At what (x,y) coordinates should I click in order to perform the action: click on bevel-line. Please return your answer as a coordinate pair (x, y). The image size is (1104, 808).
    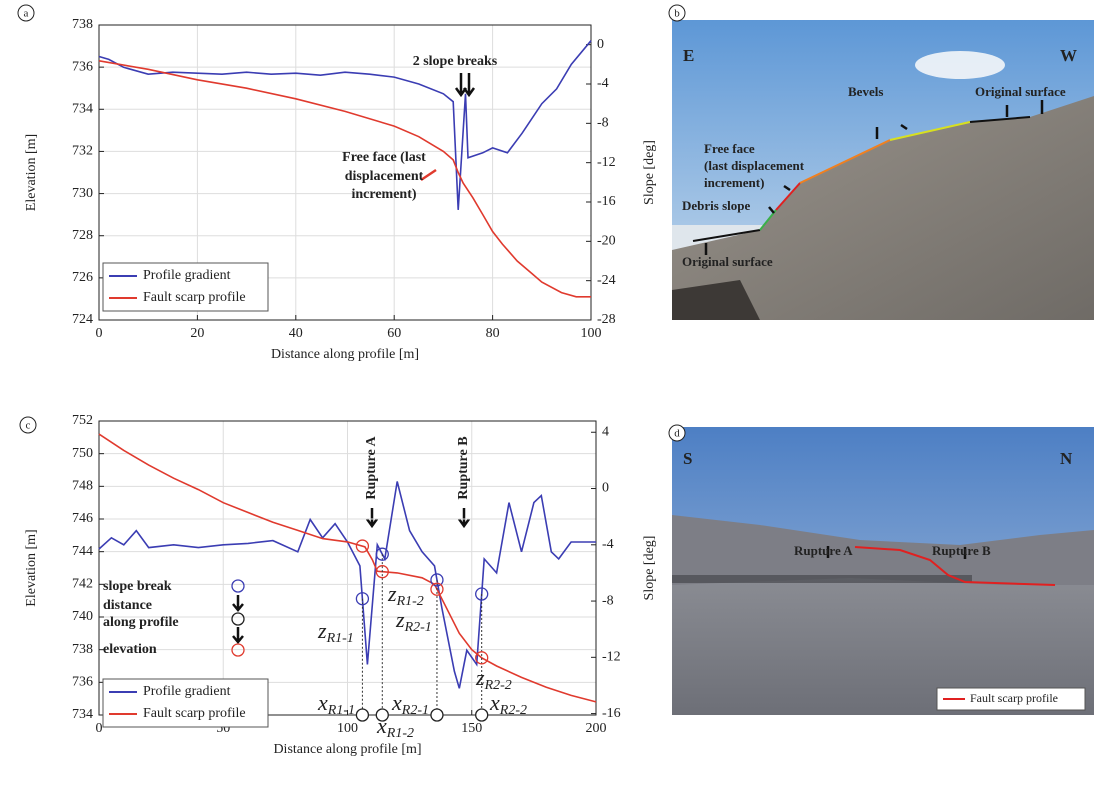
    Looking at the image, I should click on (930, 131).